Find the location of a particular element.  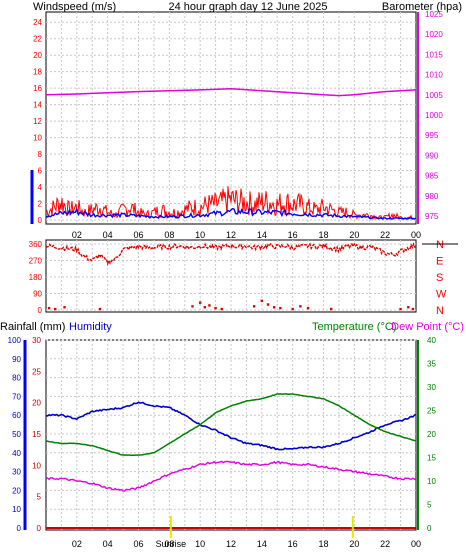

compass-point-label: W is located at coordinates (441, 295).